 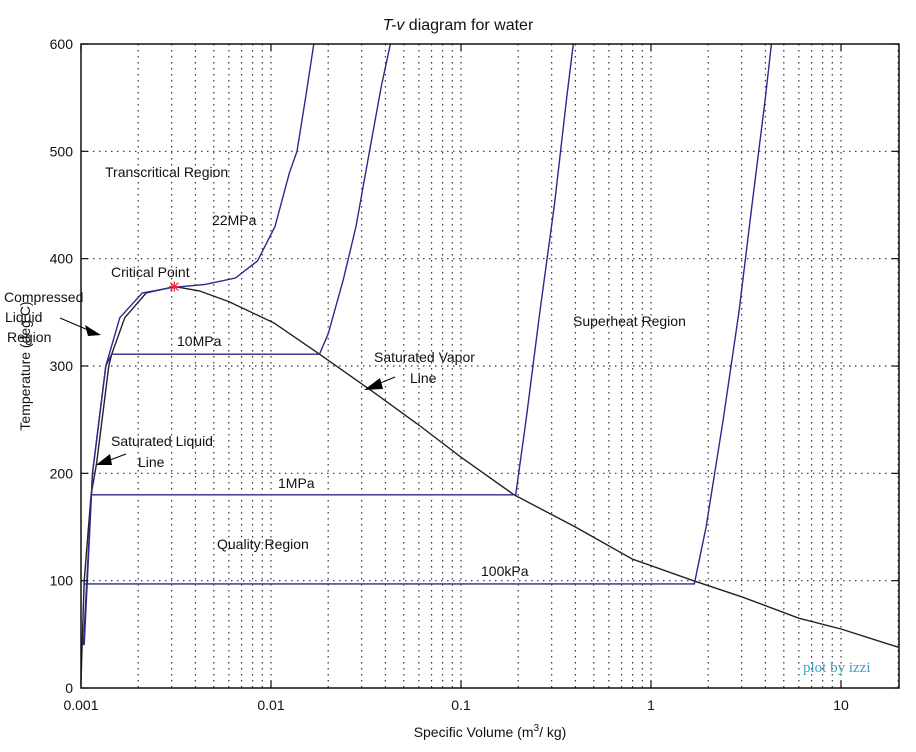 I want to click on y-axis-label: Temperature (deg C), so click(x=25, y=365).